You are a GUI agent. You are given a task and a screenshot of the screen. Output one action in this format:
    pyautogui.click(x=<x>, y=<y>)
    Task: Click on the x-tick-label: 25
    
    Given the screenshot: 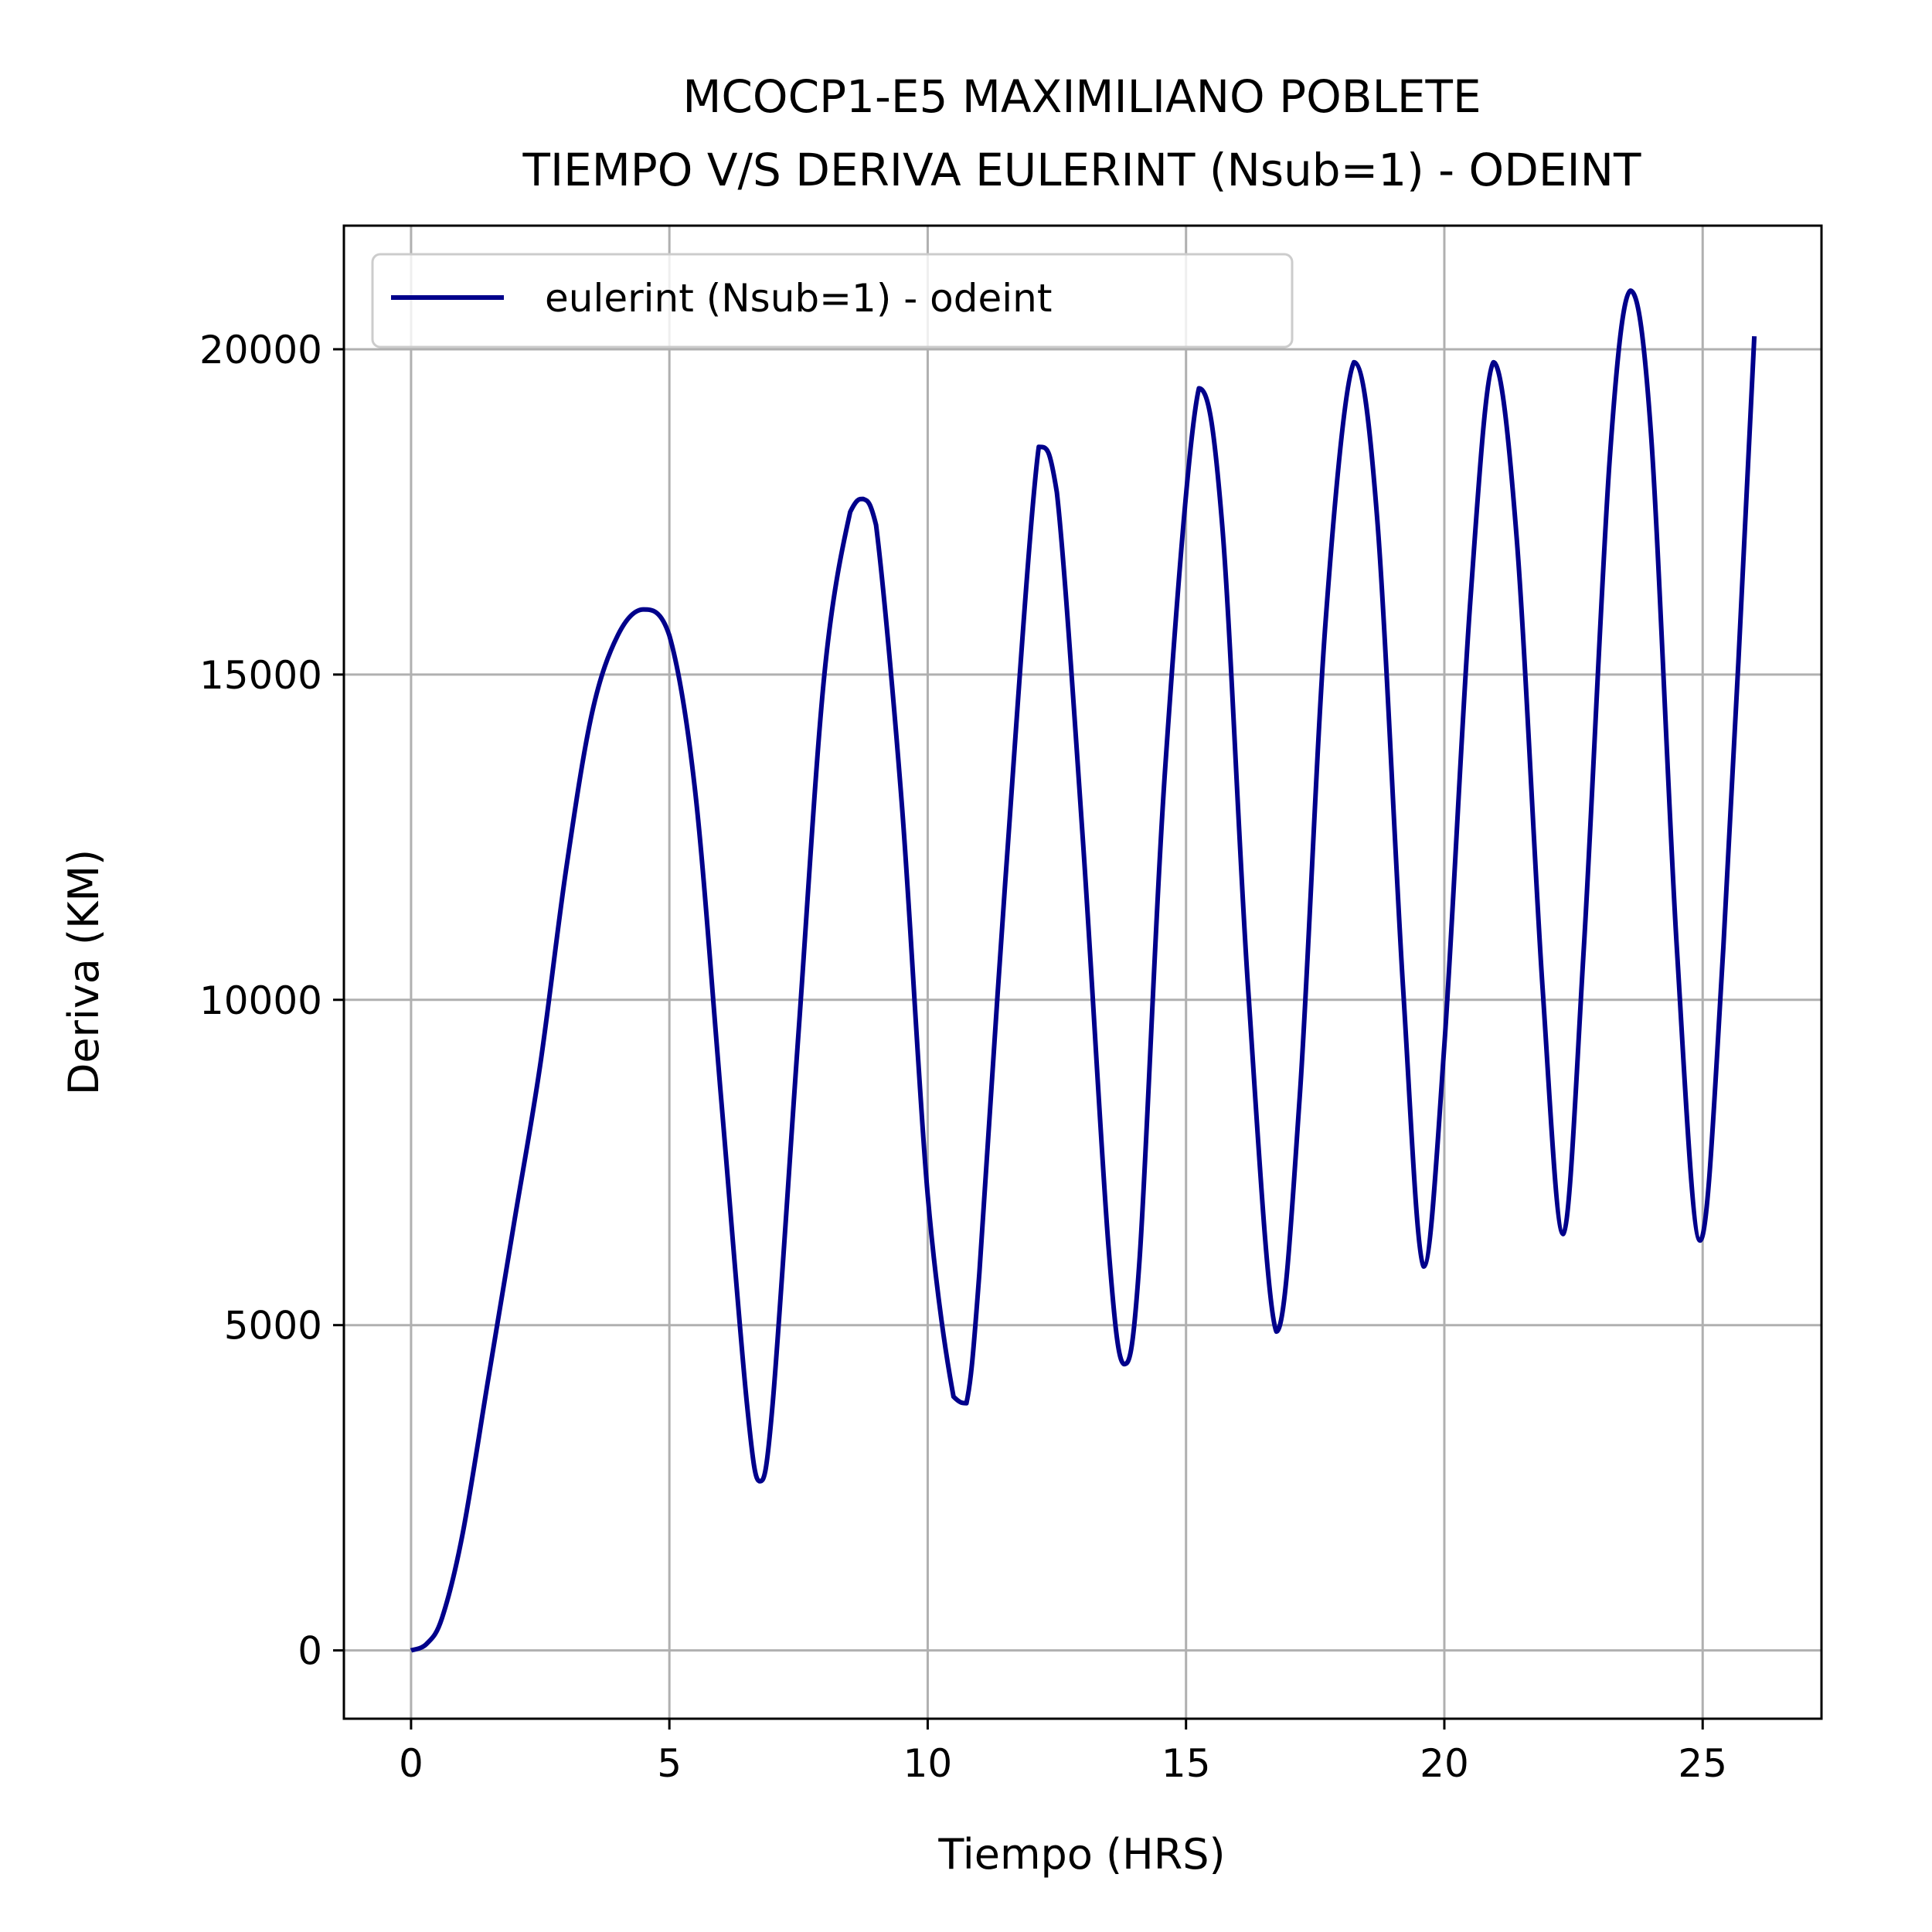 What is the action you would take?
    pyautogui.click(x=1702, y=1764)
    